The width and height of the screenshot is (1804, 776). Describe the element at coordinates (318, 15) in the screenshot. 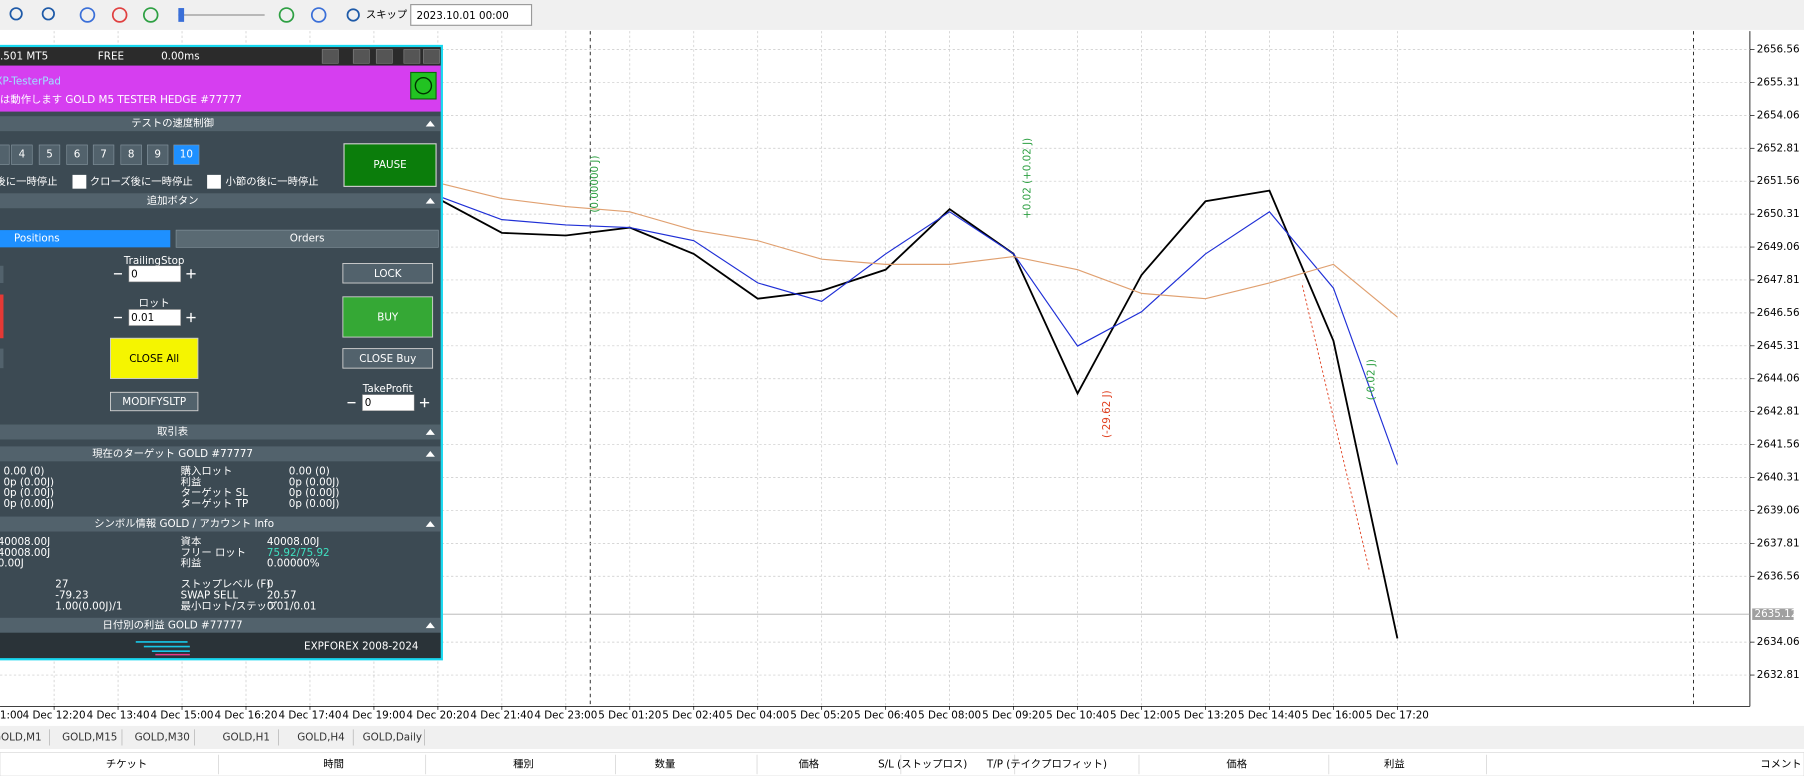

I see `step-button` at that location.